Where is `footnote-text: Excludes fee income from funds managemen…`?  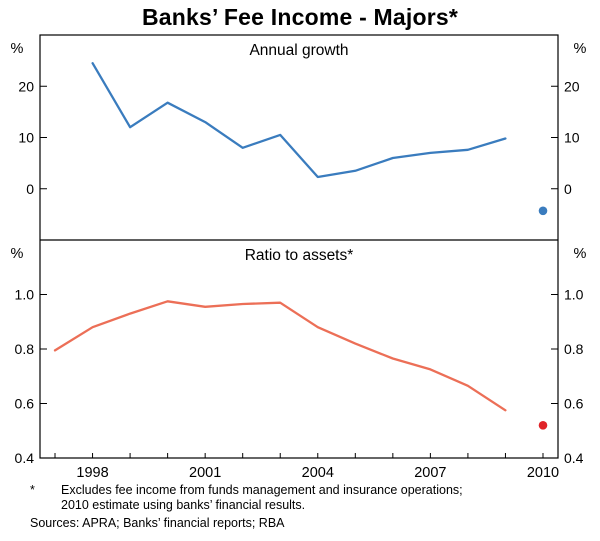 footnote-text: Excludes fee income from funds managemen… is located at coordinates (262, 498).